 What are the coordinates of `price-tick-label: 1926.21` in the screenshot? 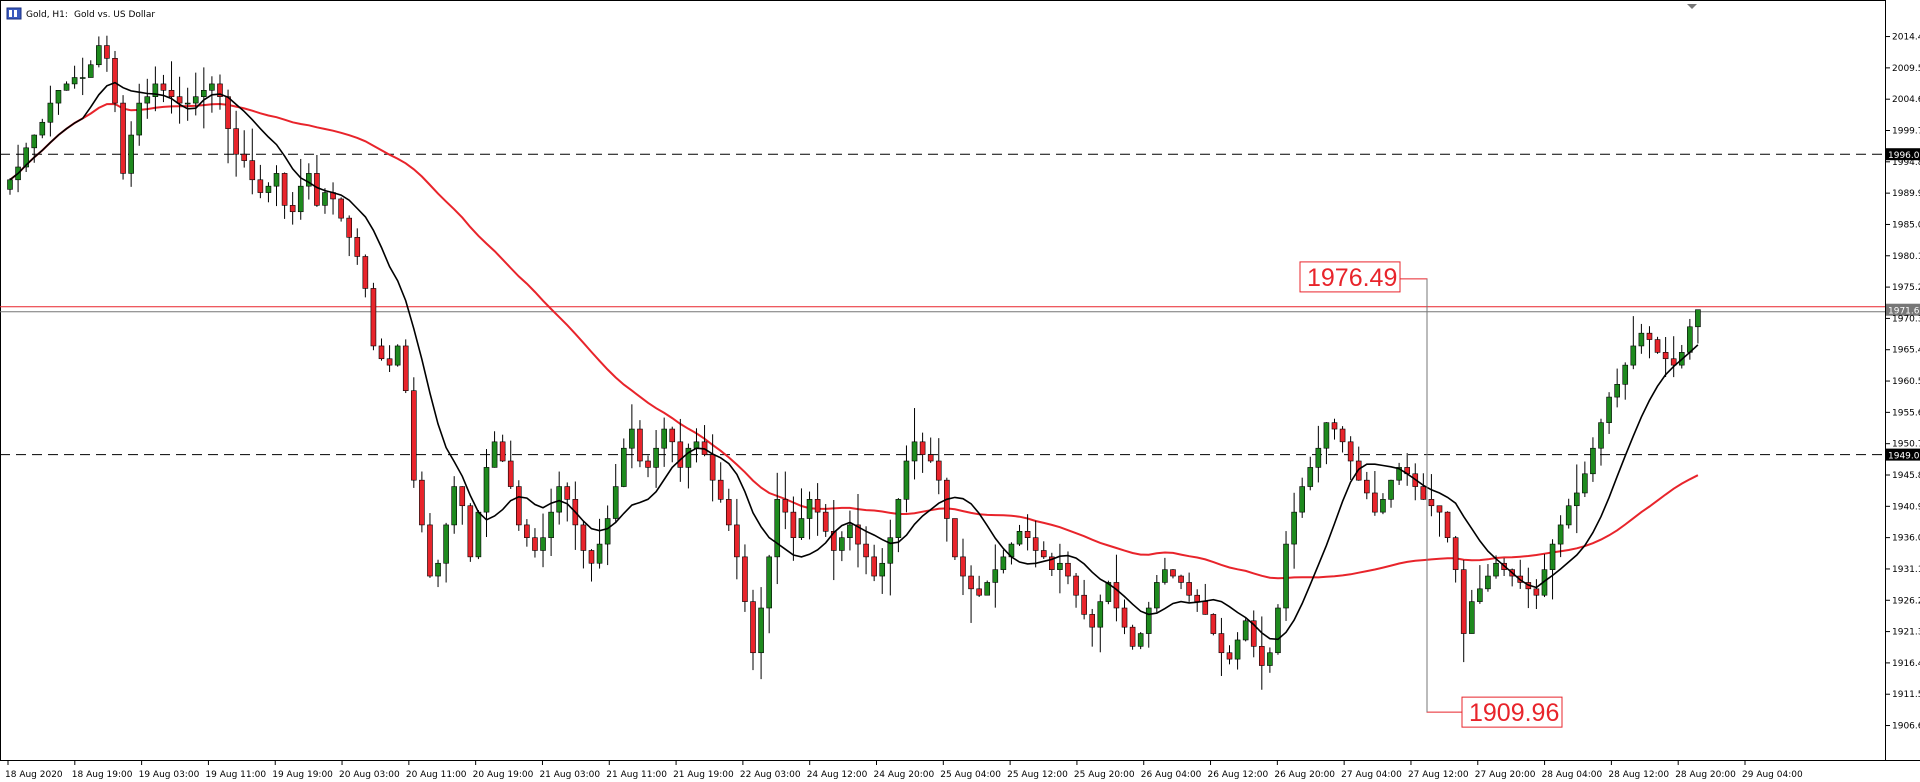 It's located at (1906, 601).